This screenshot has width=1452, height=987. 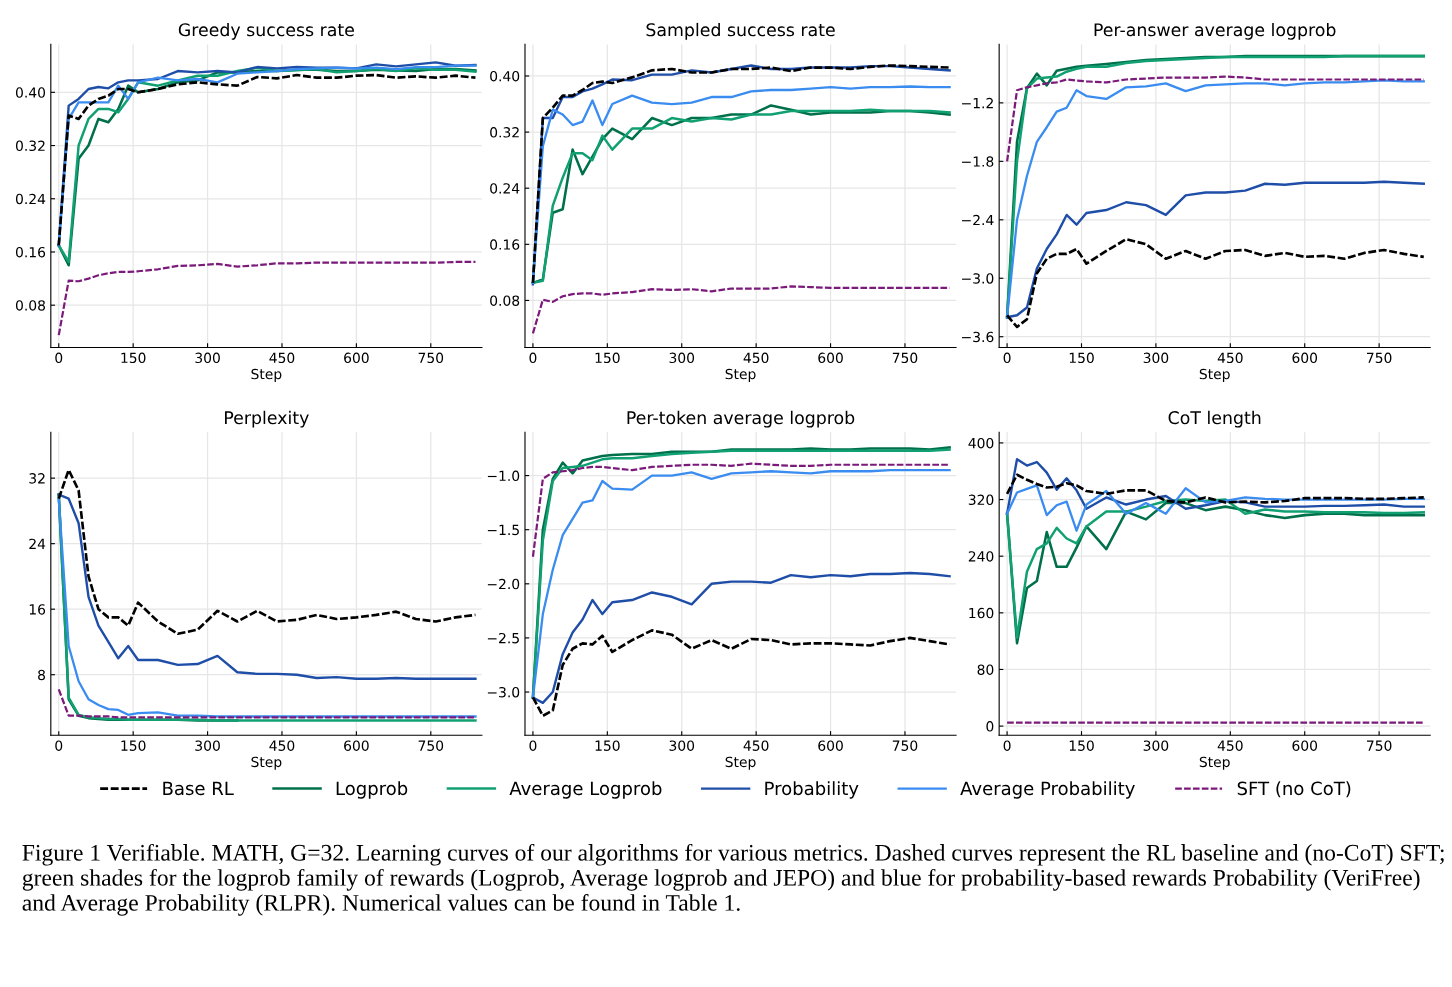 I want to click on caption: Figure 1 Verifiable. MATH, G=32. Learning curves of our algorithms for various metrics. Dashed curves represent the RL baseline and (no-CoT) SFT; green shades for the logprob family of rewards (Logprob, Average logprob and JEPO) and blue for probability-based rewards Probability (VeriFree) and Average Probability (RLPR). Numerical values can be found in Table 1., so click(x=733, y=879).